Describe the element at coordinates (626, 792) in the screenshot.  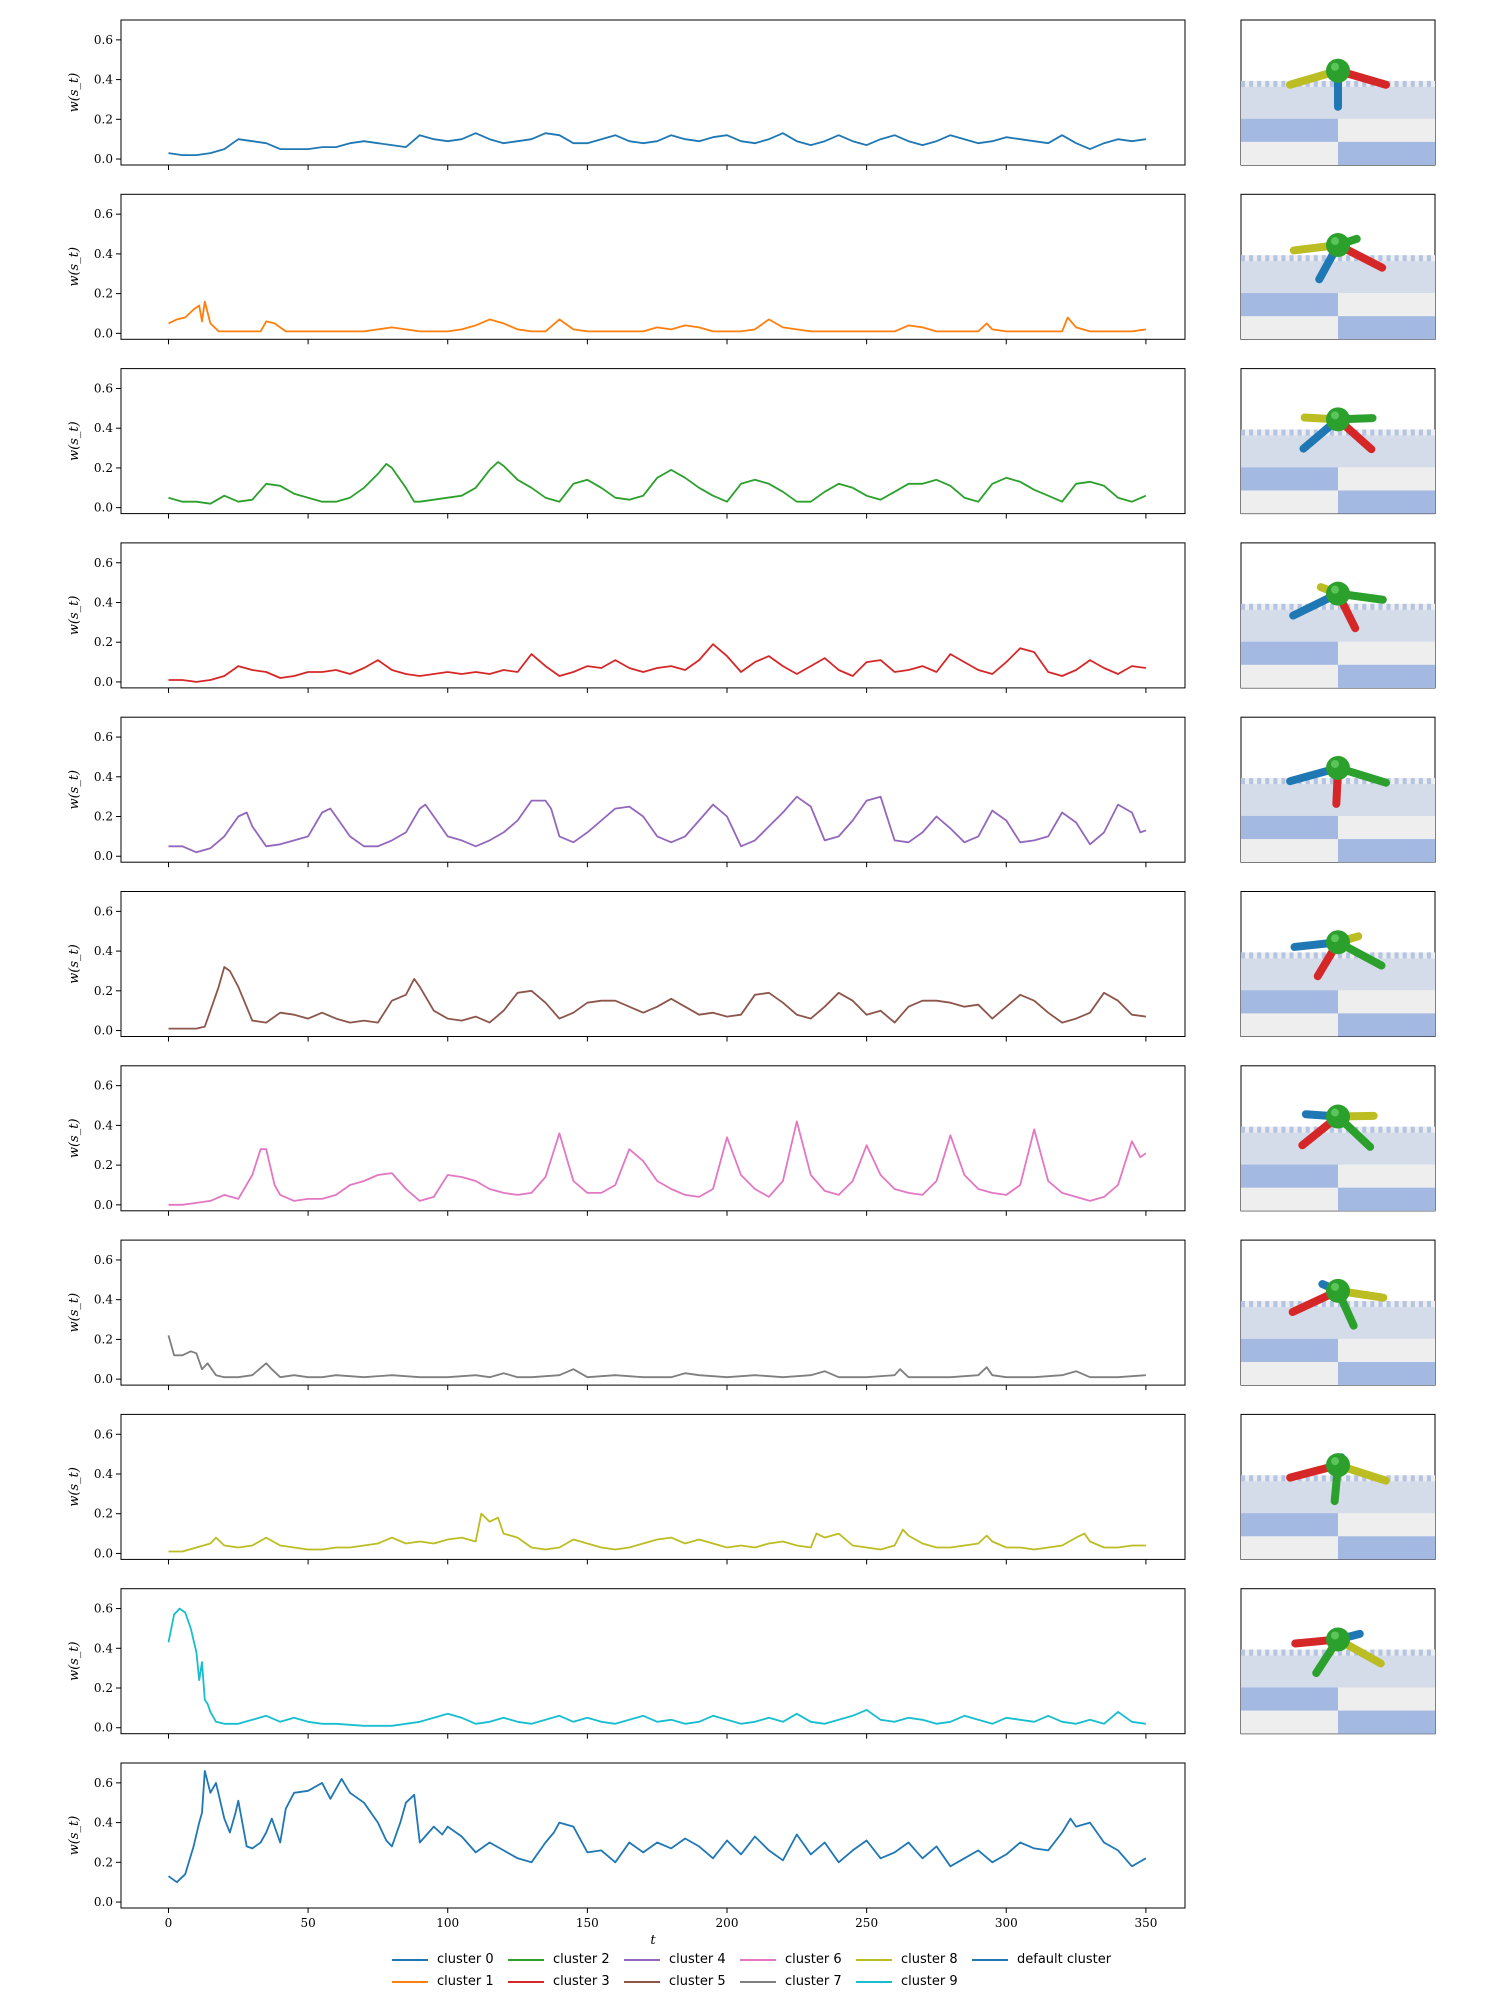
I see `chart-panel-4: 0.0 0.2 0.4 0.6 w(s_t)` at that location.